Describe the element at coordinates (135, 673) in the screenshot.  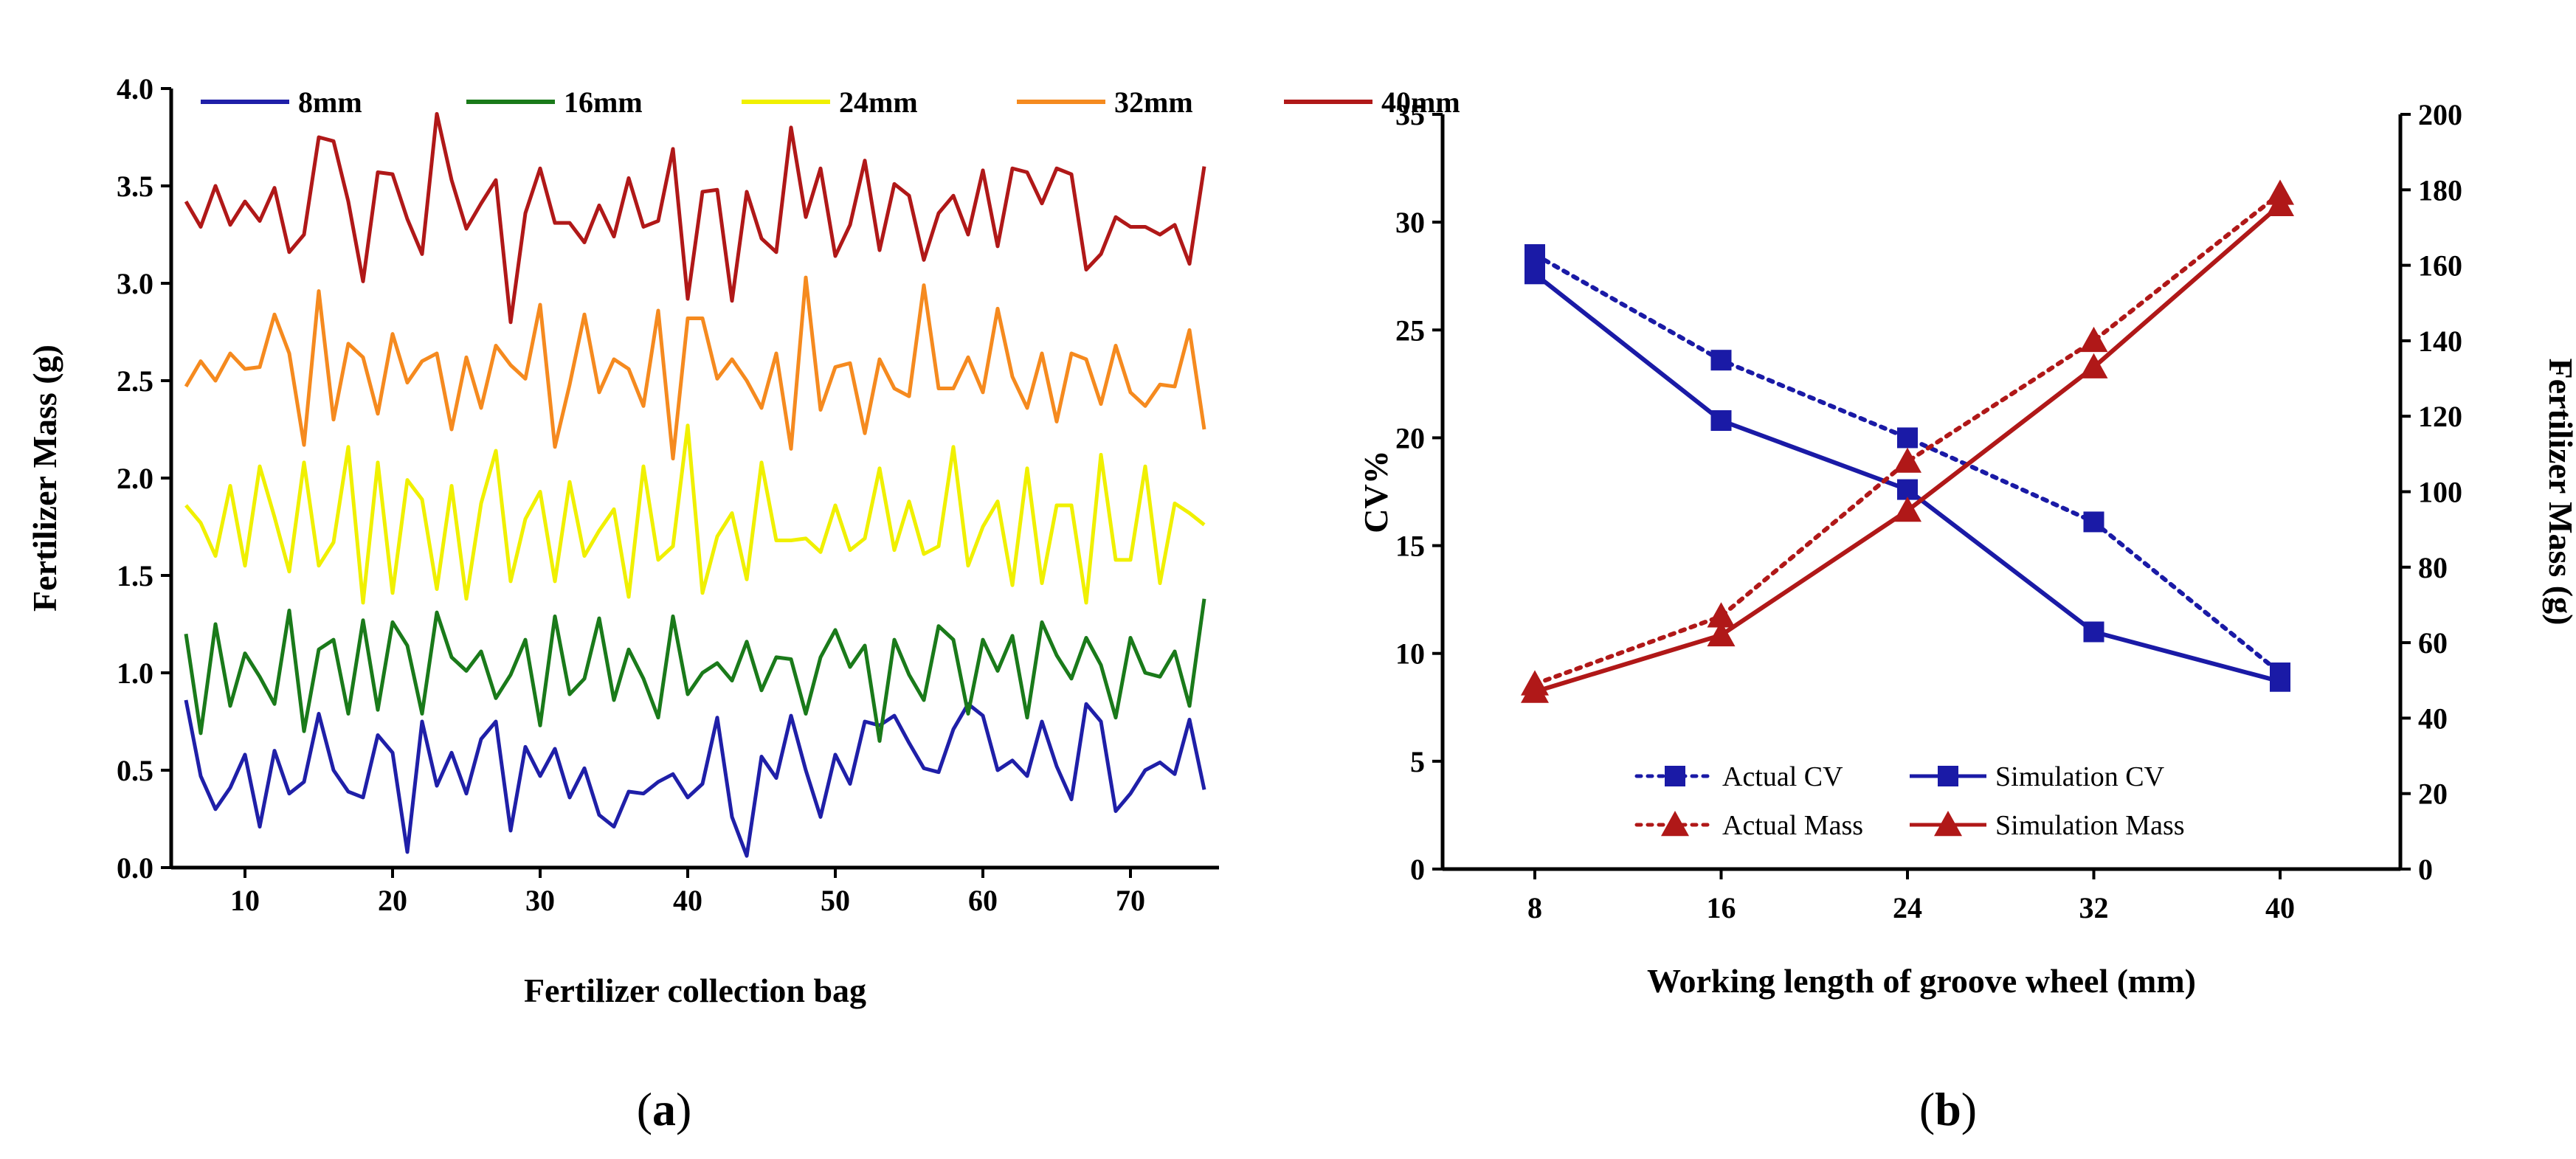
I see `a-y-tick-label: 1.0` at that location.